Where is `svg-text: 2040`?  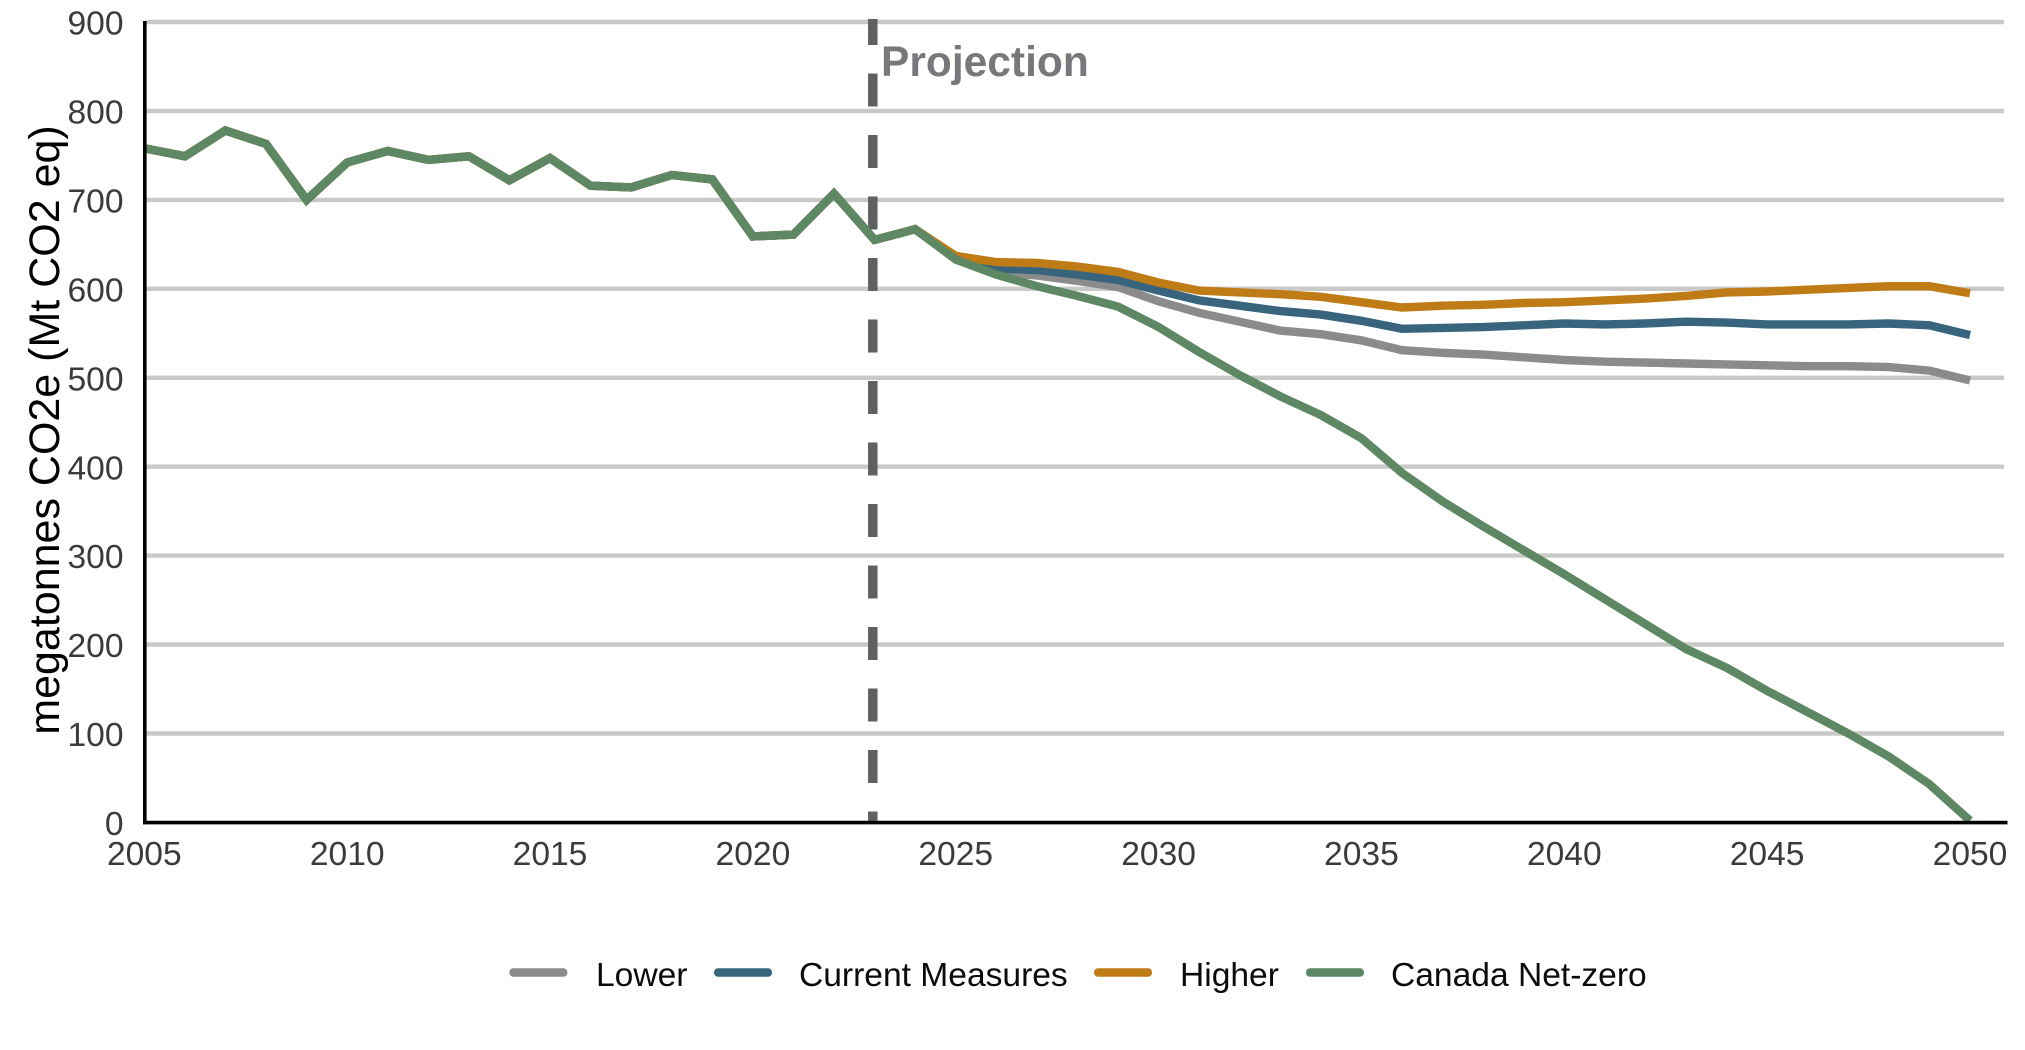
svg-text: 2040 is located at coordinates (1564, 854).